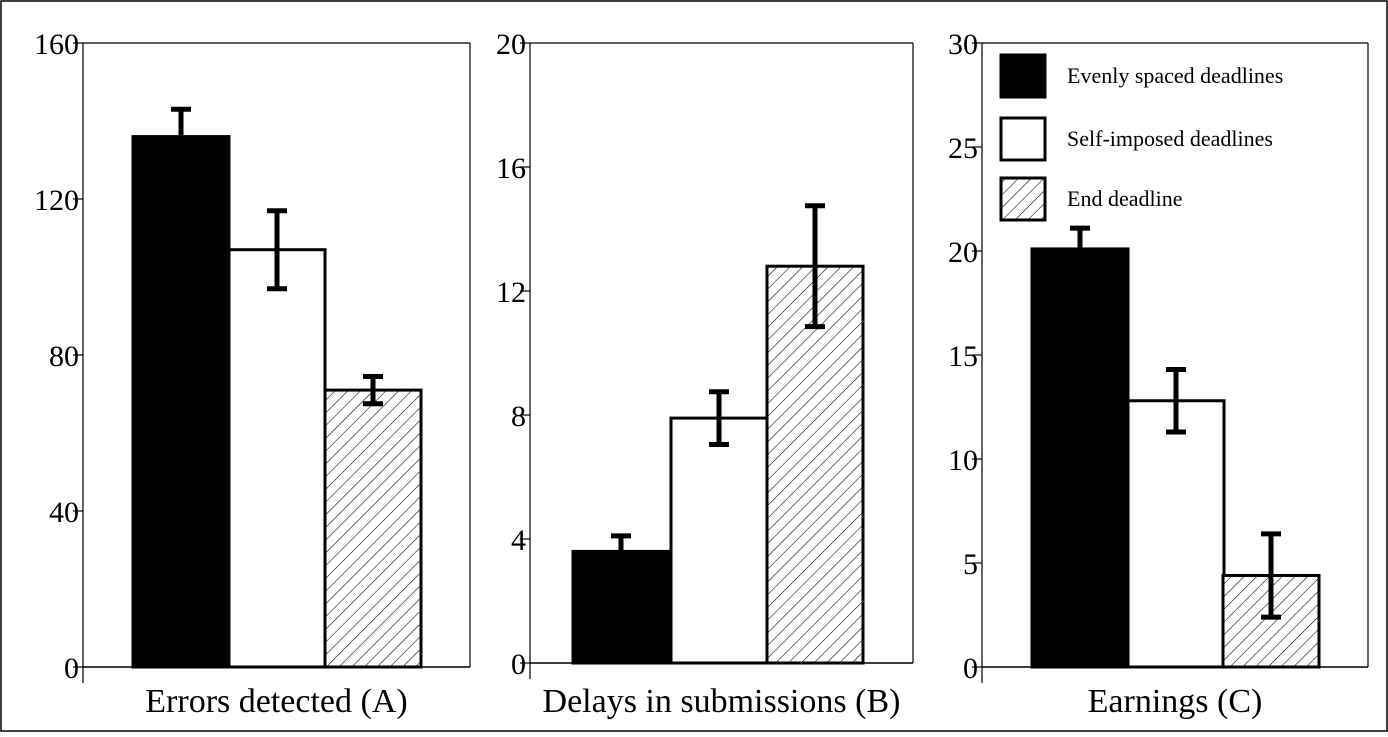 This screenshot has width=1388, height=737. Describe the element at coordinates (722, 701) in the screenshot. I see `x-axis-label: Delays in submissions (B)` at that location.